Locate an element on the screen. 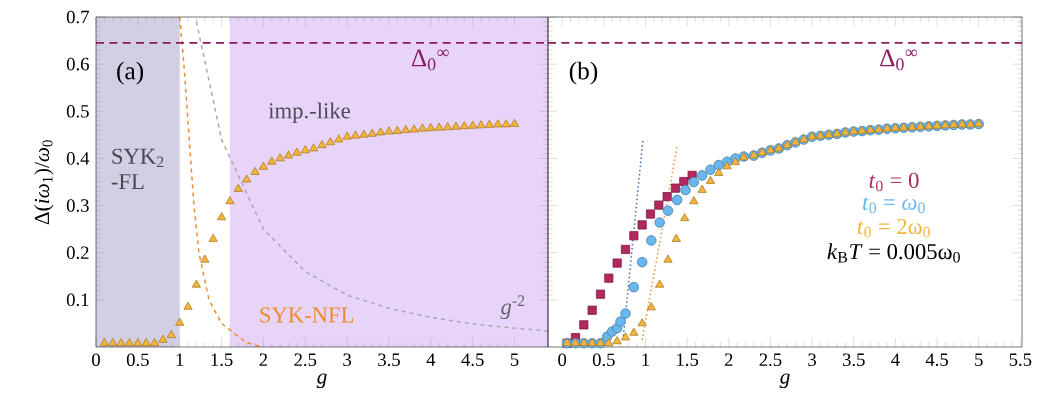 This screenshot has width=1041, height=410. text: t$_{0}$ = 2ω$_{0}$ is located at coordinates (893, 228).